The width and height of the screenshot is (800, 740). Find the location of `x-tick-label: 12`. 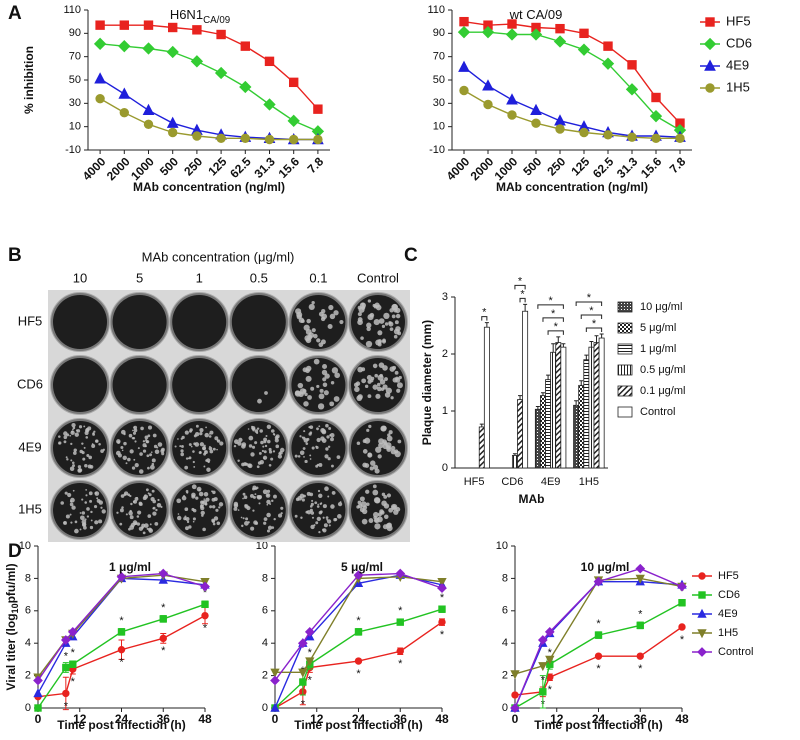

x-tick-label: 12 is located at coordinates (317, 719).